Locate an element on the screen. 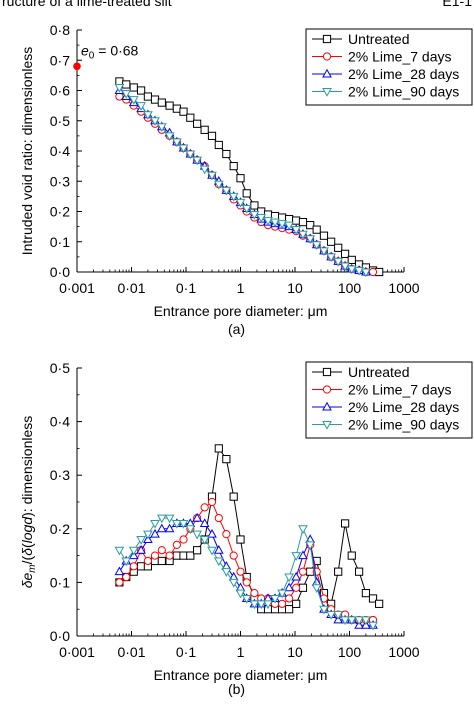  y-axis-label: Intruded void ratio: dimensionless is located at coordinates (27, 151).